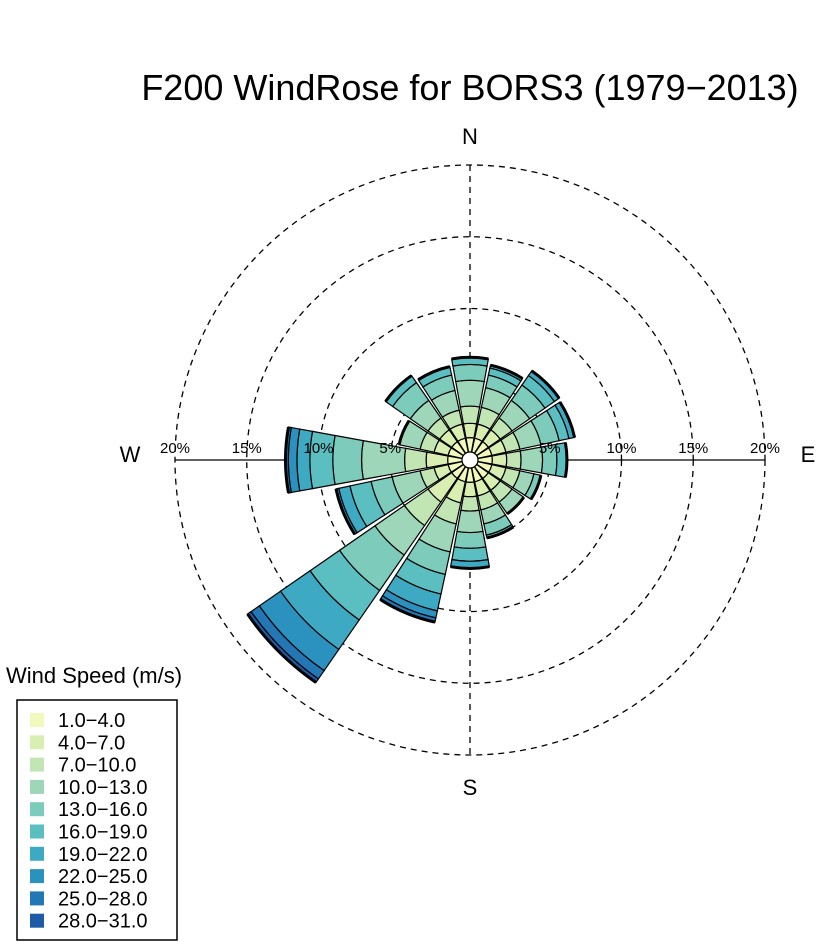 The image size is (830, 952). Describe the element at coordinates (281, 648) in the screenshot. I see `petal-sw-edge` at that location.